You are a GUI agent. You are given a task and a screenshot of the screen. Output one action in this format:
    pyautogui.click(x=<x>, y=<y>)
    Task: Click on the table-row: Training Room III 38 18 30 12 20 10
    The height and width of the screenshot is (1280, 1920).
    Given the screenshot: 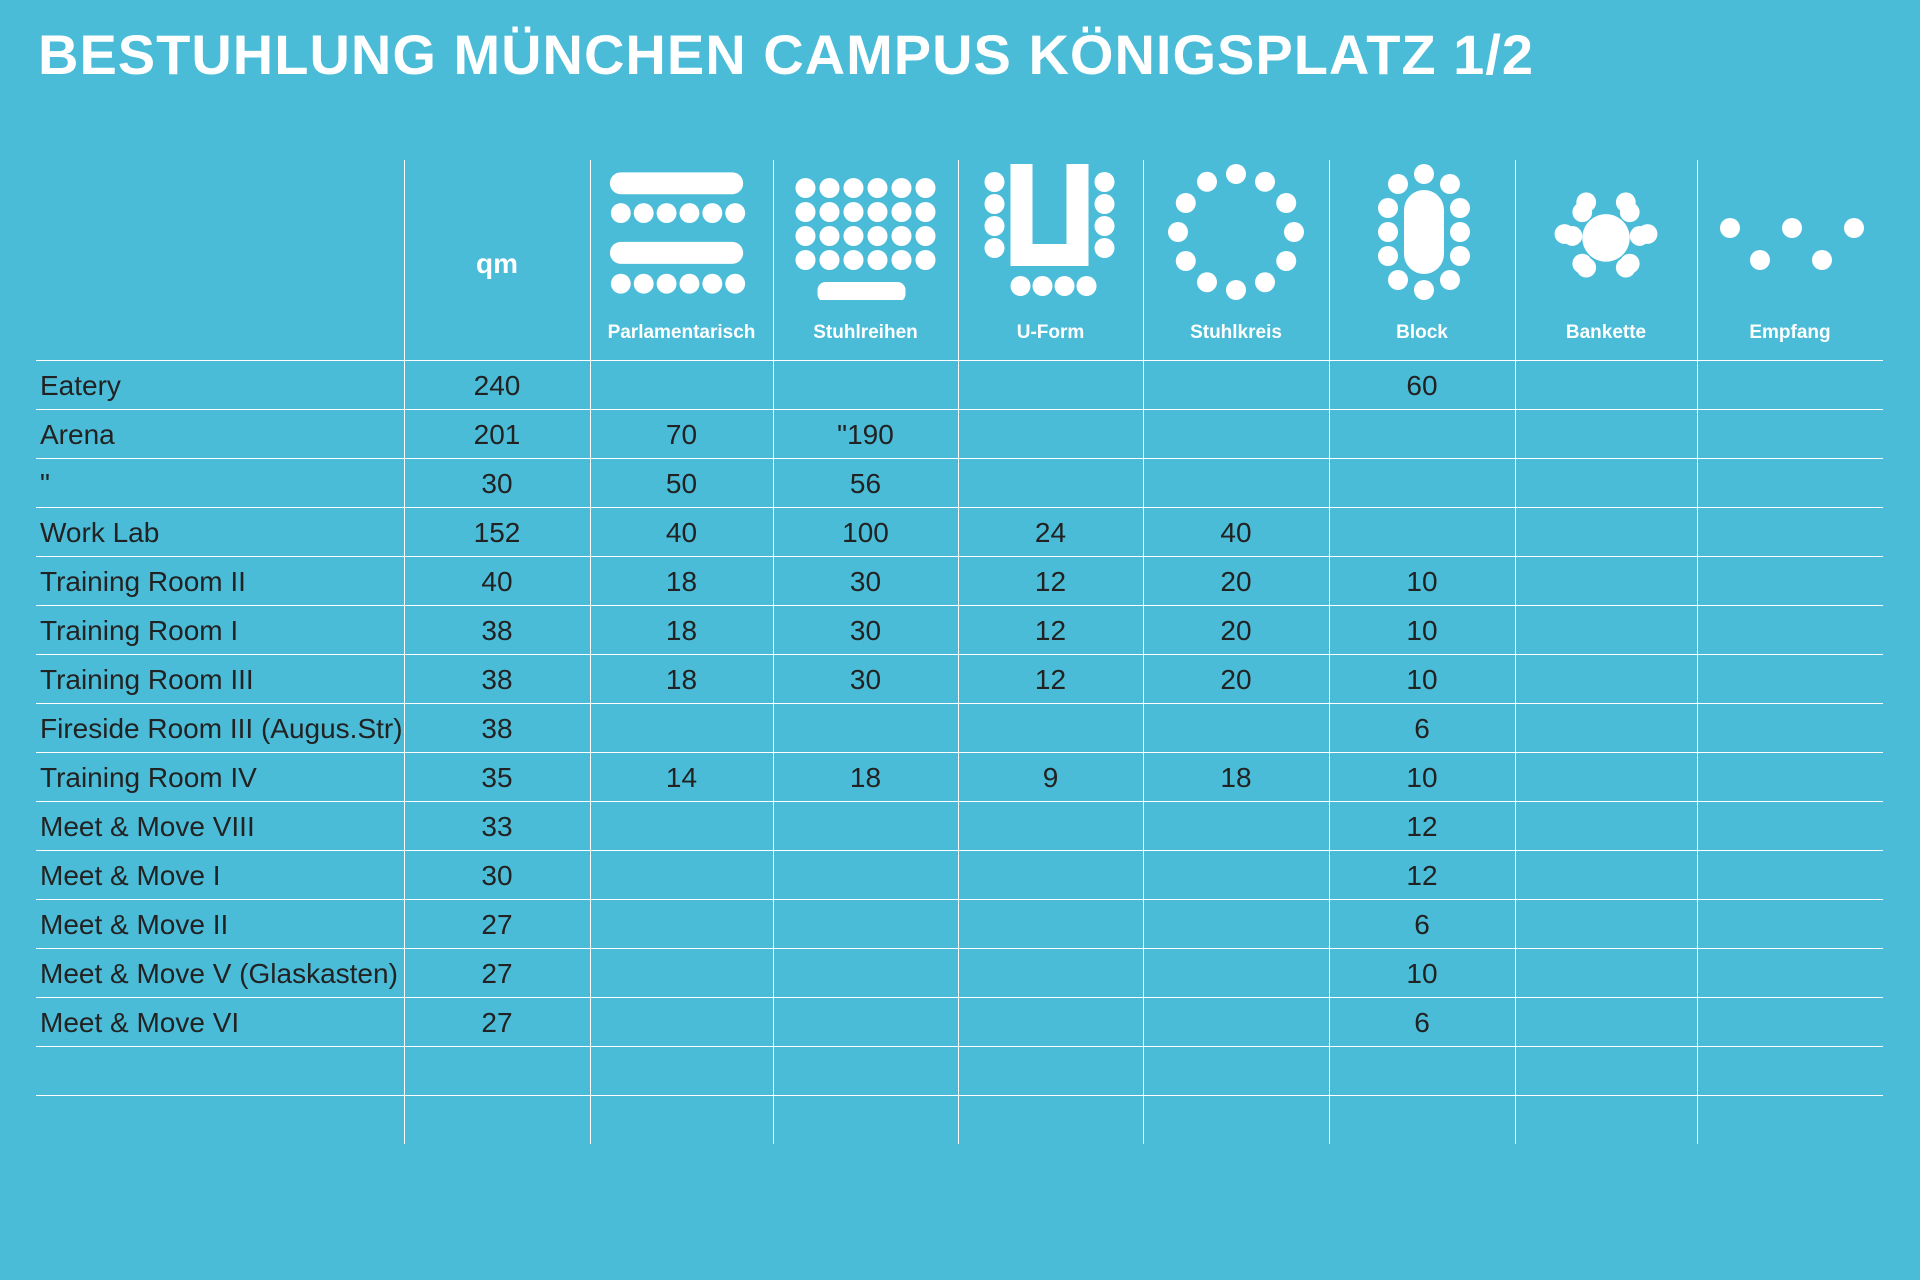 What is the action you would take?
    pyautogui.click(x=960, y=679)
    